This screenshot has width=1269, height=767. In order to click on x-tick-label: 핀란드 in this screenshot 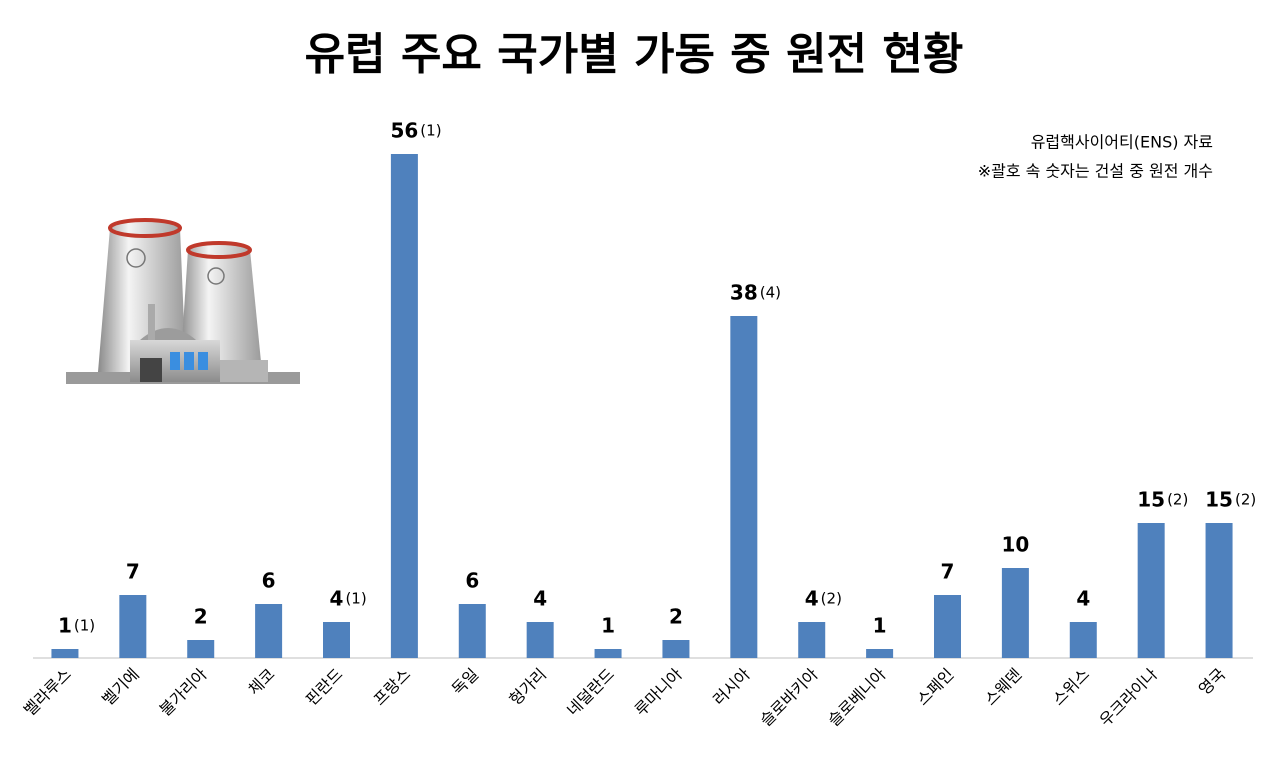, I will do `click(324, 687)`.